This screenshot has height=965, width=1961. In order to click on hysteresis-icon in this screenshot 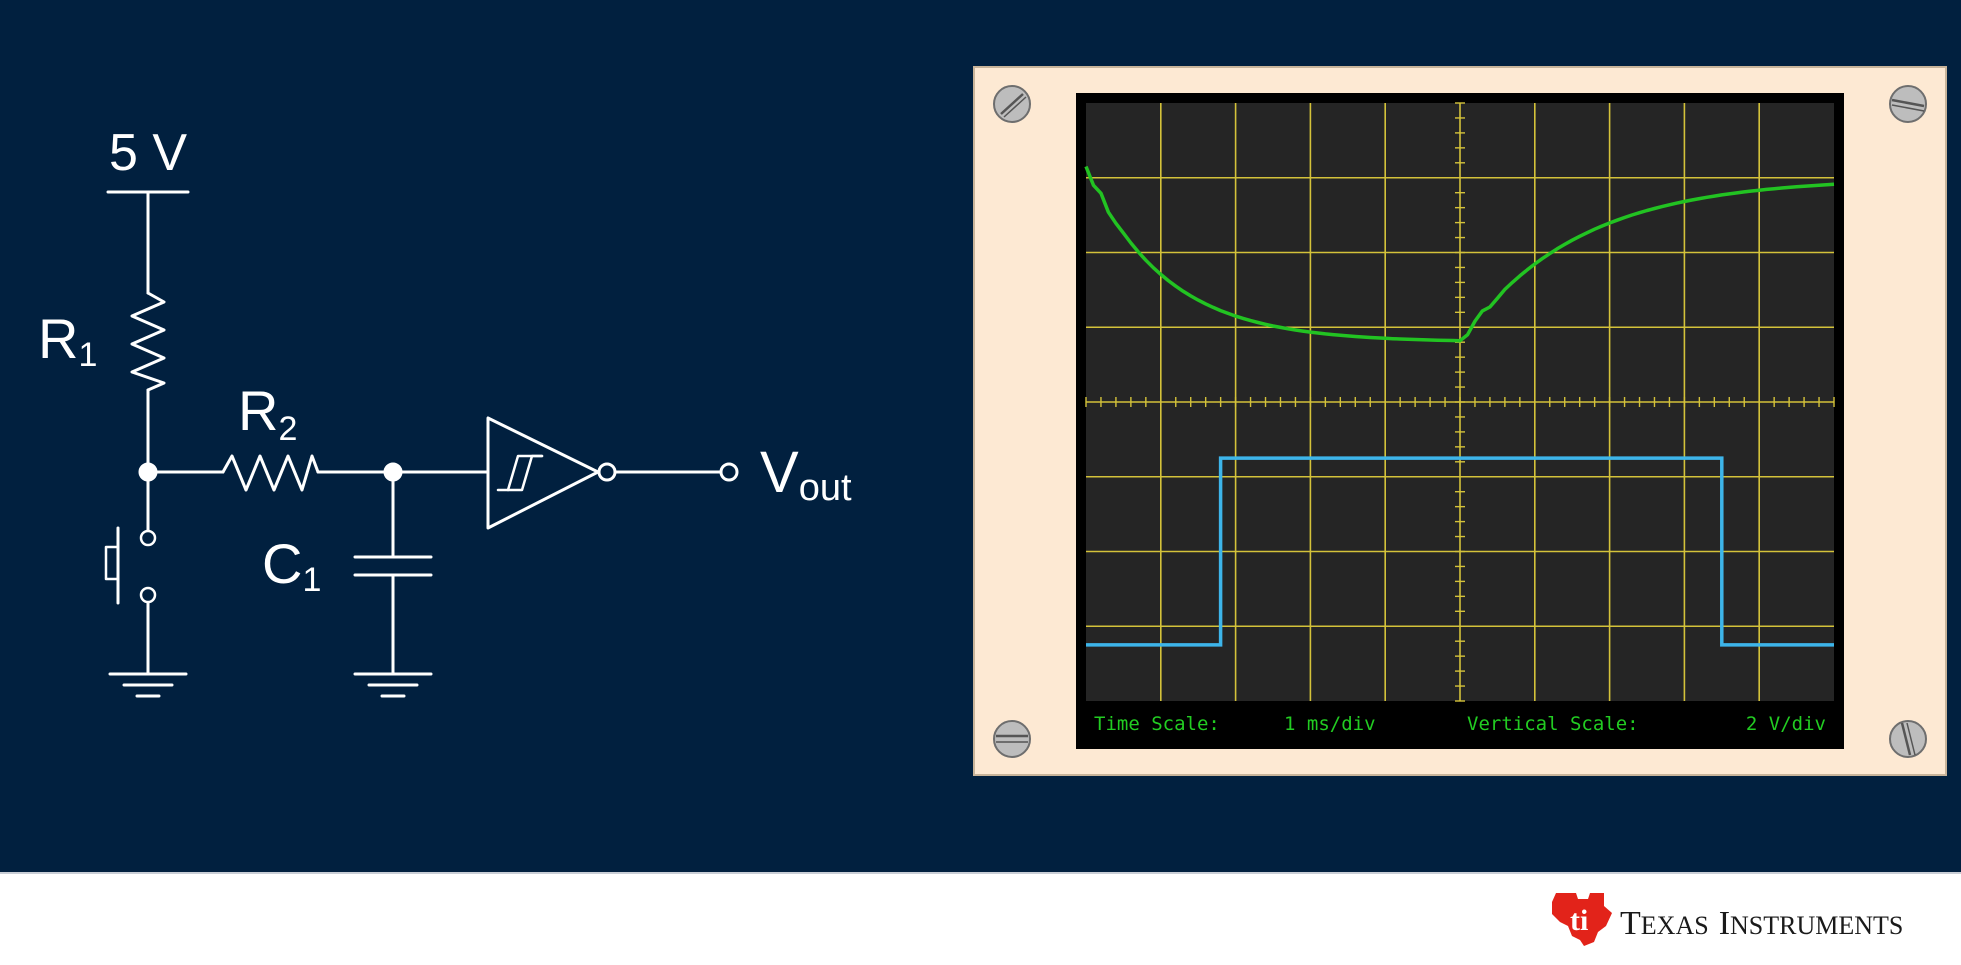, I will do `click(520, 473)`.